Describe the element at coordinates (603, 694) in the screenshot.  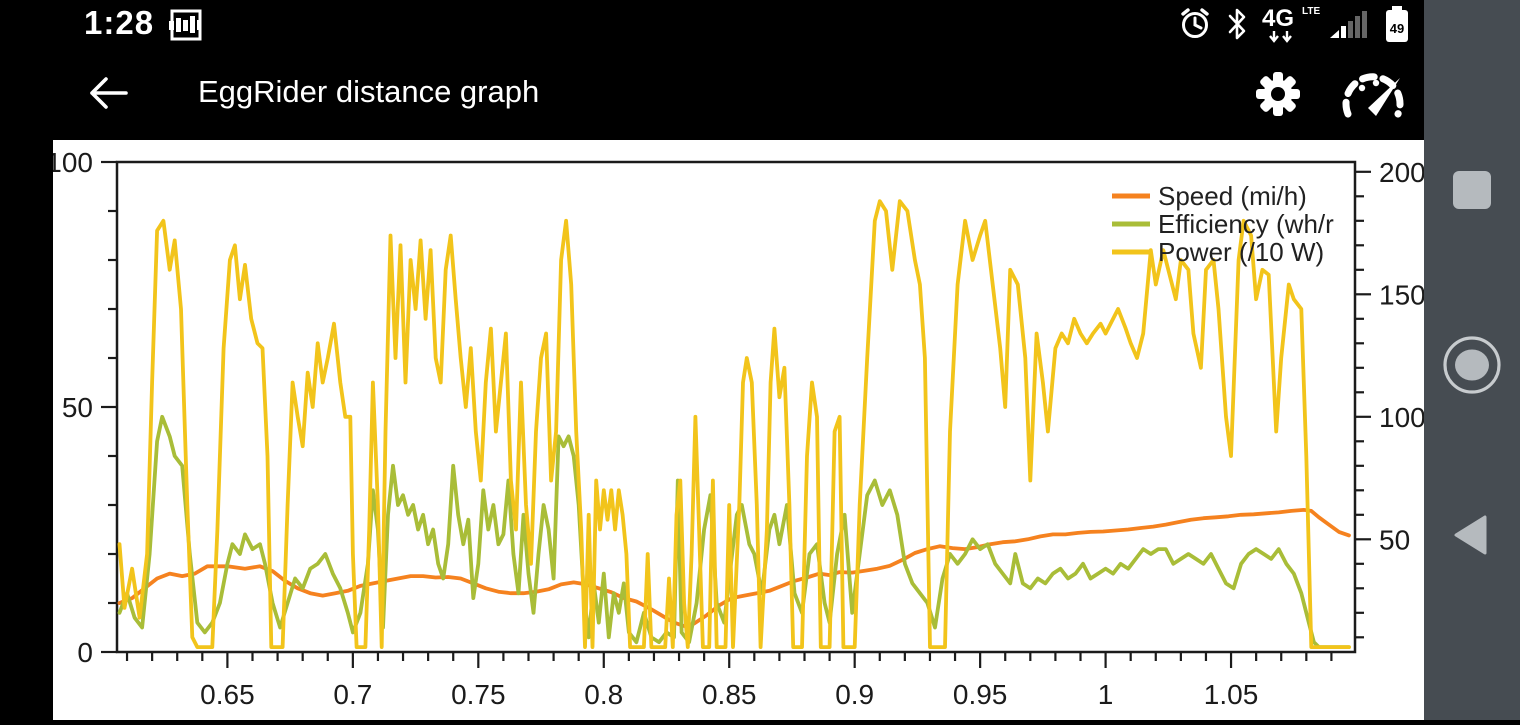
I see `x-axis-label: 0.8` at that location.